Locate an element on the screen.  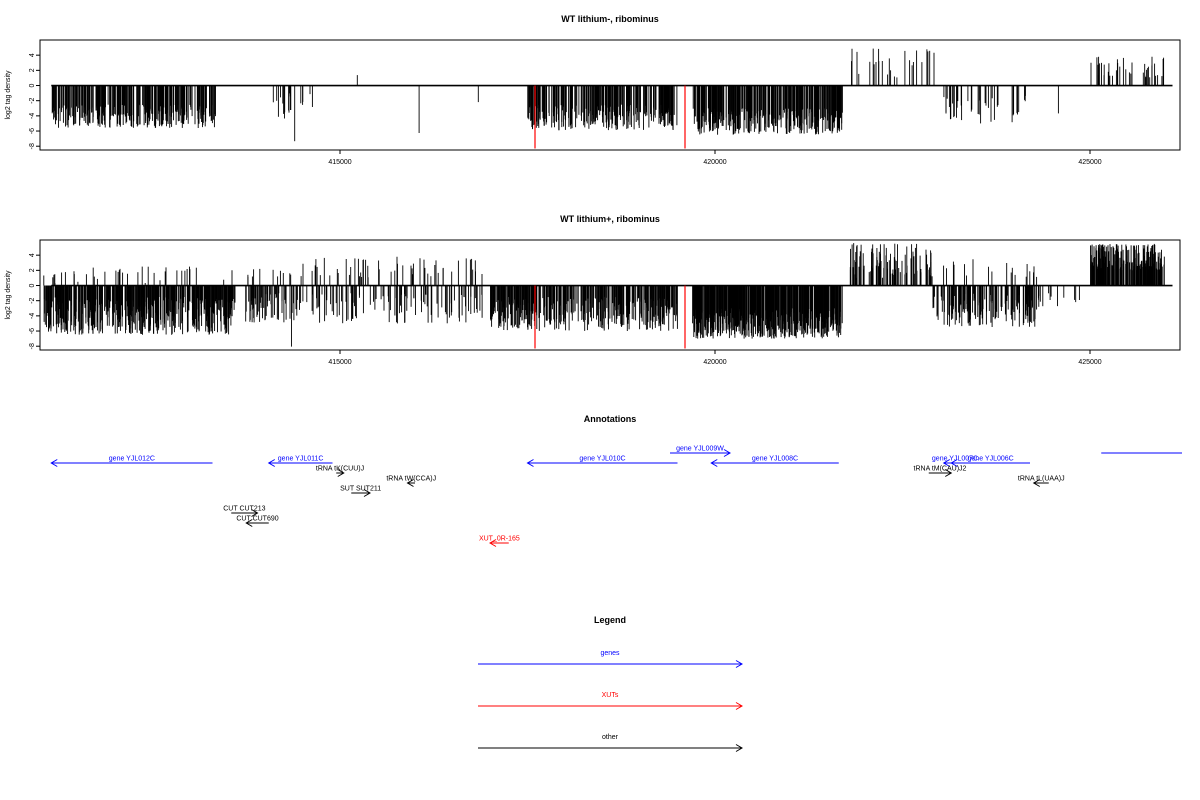
annotation-feature: tRNA tL(UAA)J is located at coordinates (1041, 481).